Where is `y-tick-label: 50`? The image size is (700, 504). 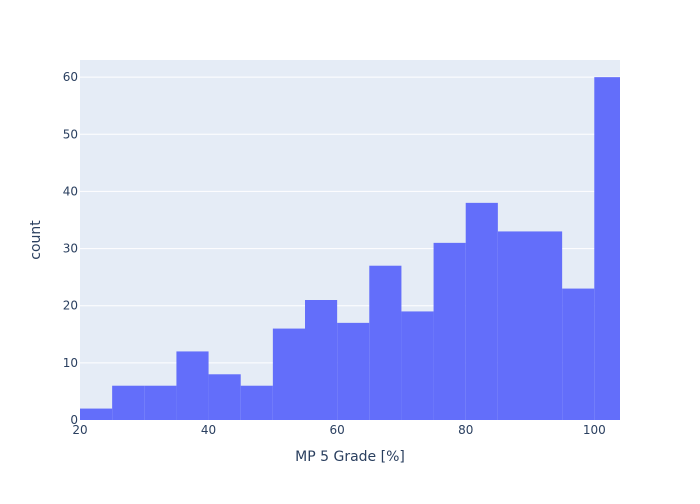 y-tick-label: 50 is located at coordinates (70, 134).